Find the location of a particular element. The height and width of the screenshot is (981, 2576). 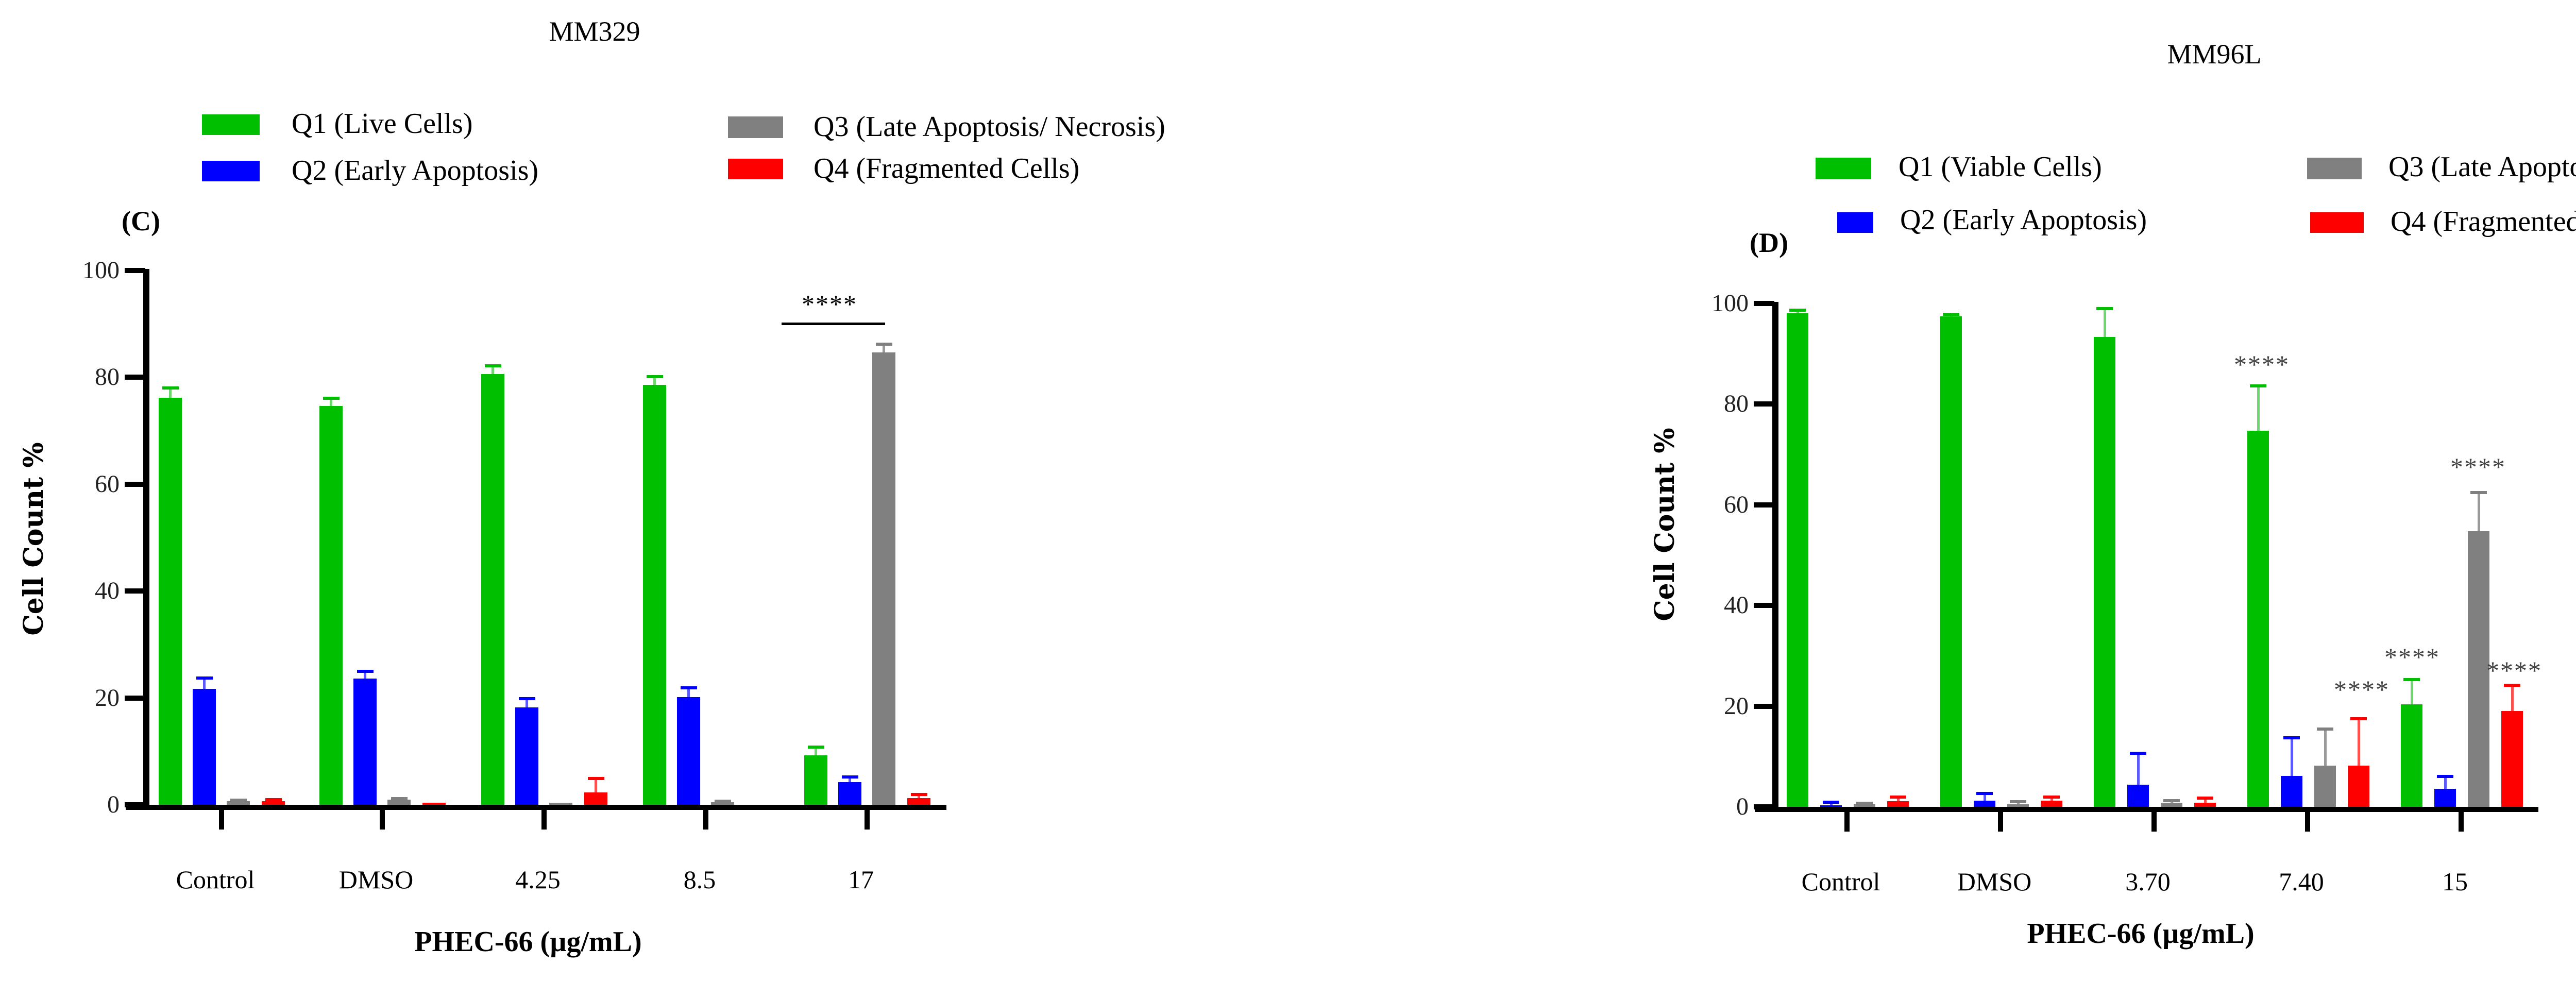

chart-d-x-tick-label: DMSO is located at coordinates (1994, 881).